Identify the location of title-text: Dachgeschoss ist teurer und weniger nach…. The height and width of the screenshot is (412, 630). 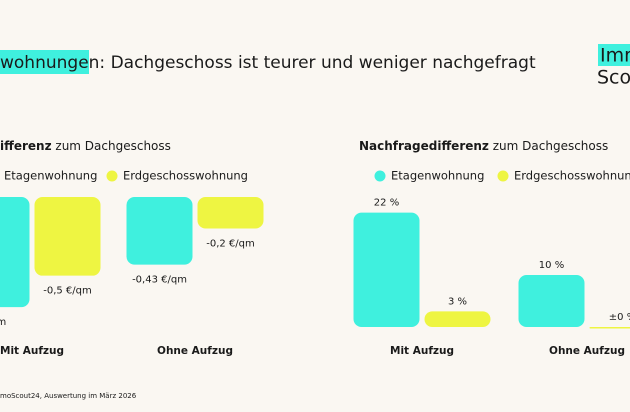
(323, 63).